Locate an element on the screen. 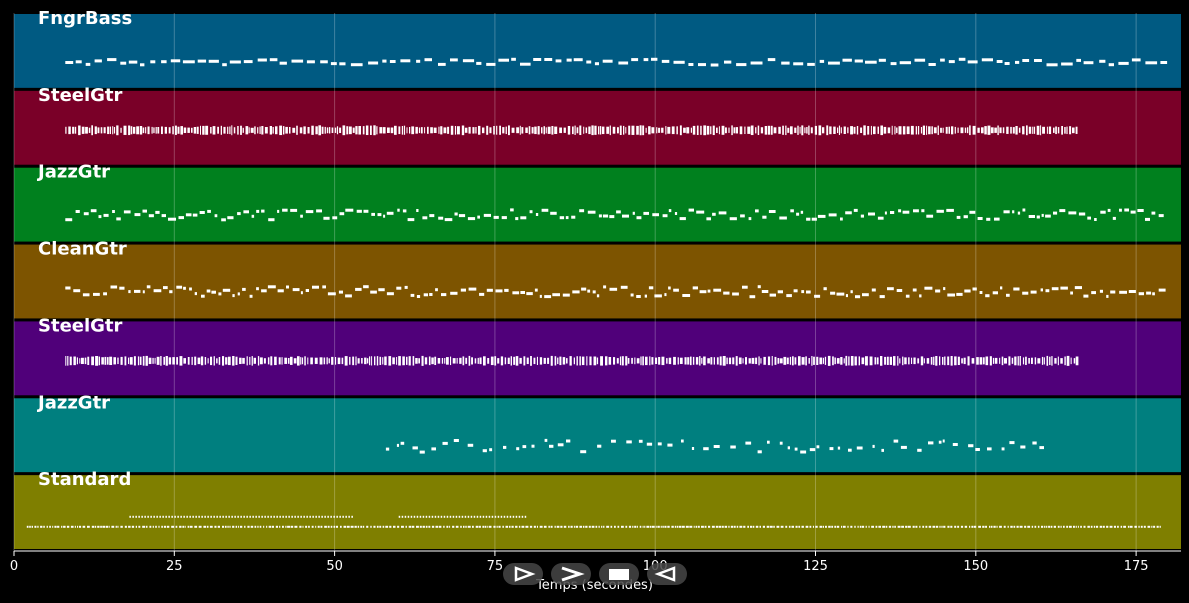 This screenshot has width=1189, height=603. rewind-button is located at coordinates (667, 574).